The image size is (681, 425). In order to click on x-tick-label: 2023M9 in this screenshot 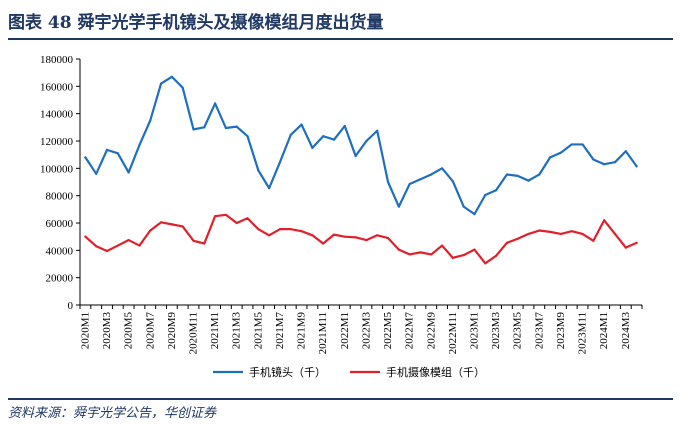, I will do `click(561, 331)`.